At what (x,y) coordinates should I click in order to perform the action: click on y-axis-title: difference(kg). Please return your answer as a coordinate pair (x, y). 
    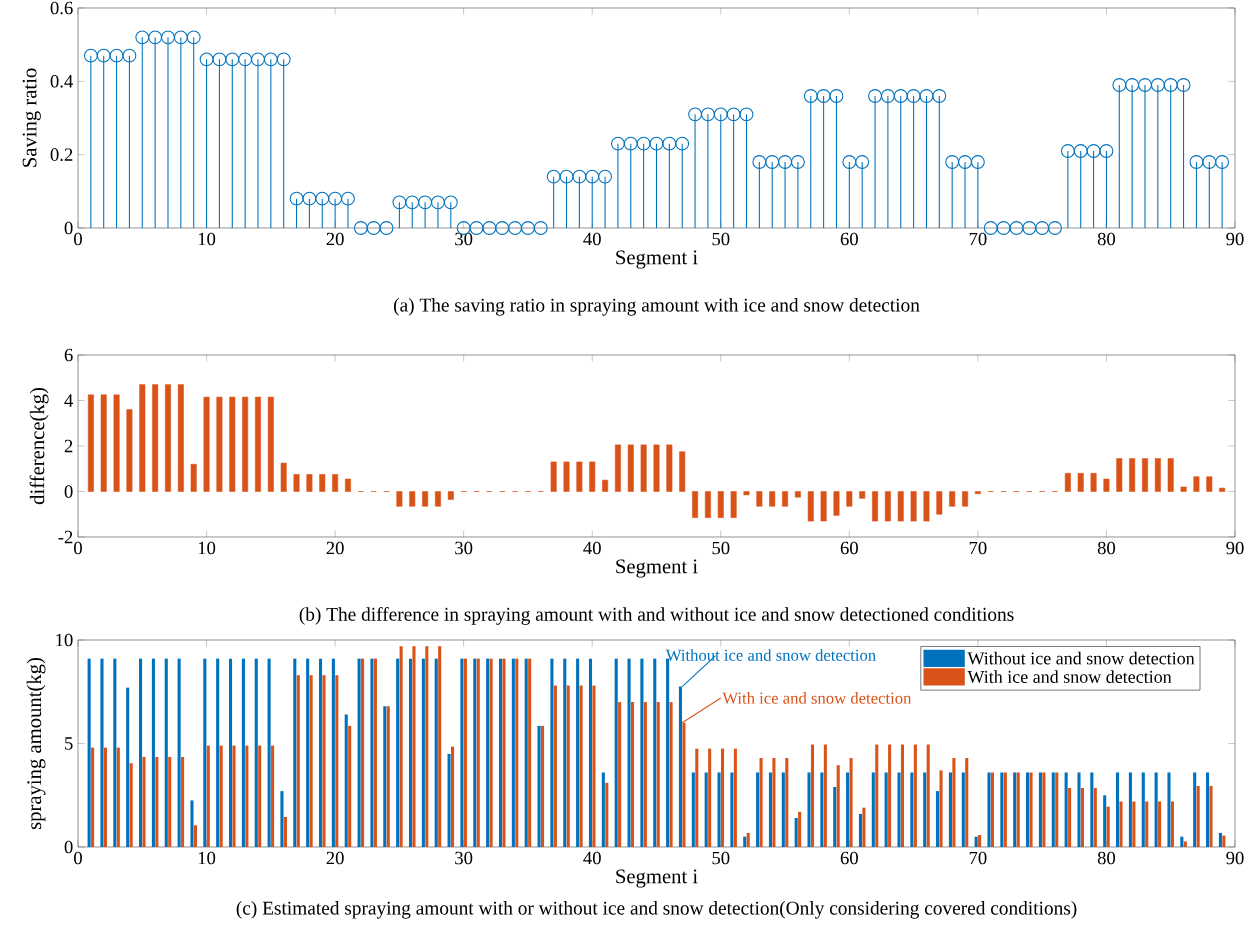
    Looking at the image, I should click on (39, 446).